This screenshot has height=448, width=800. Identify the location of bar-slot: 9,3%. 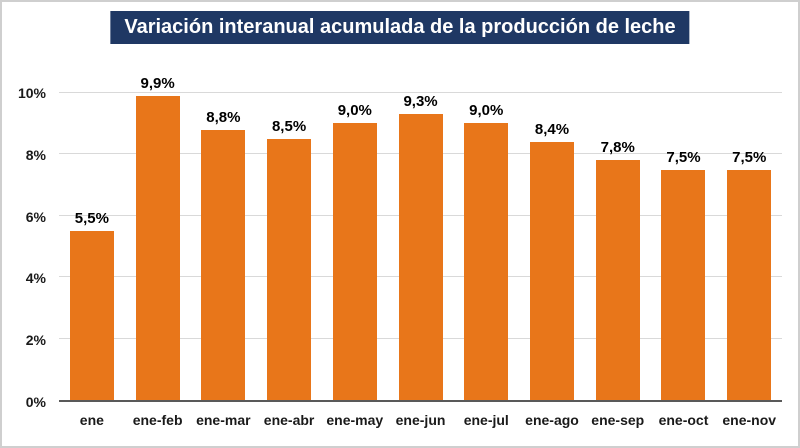
(421, 231).